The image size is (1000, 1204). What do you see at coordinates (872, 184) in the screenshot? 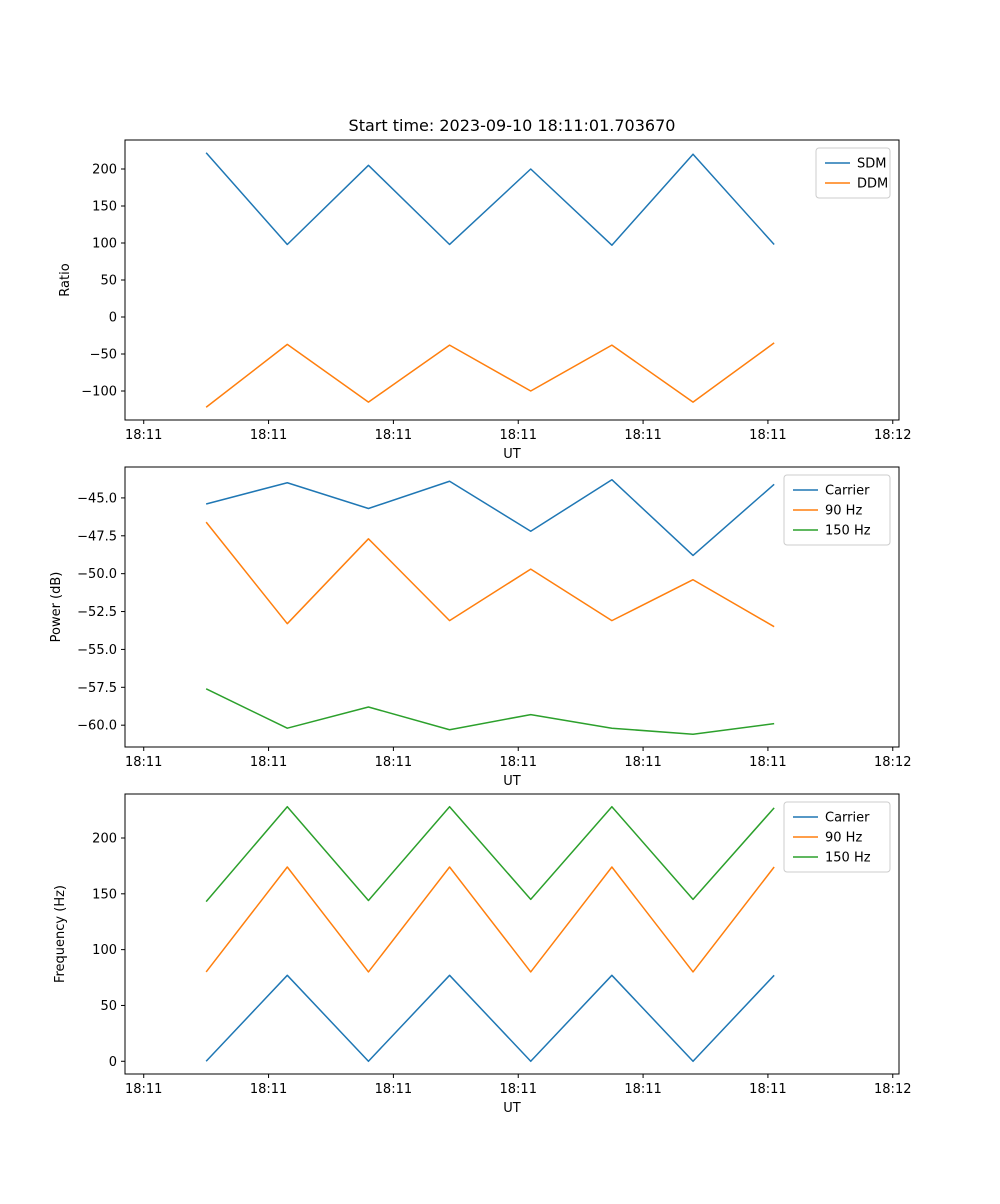
I see `legend-item-label: DDM` at bounding box center [872, 184].